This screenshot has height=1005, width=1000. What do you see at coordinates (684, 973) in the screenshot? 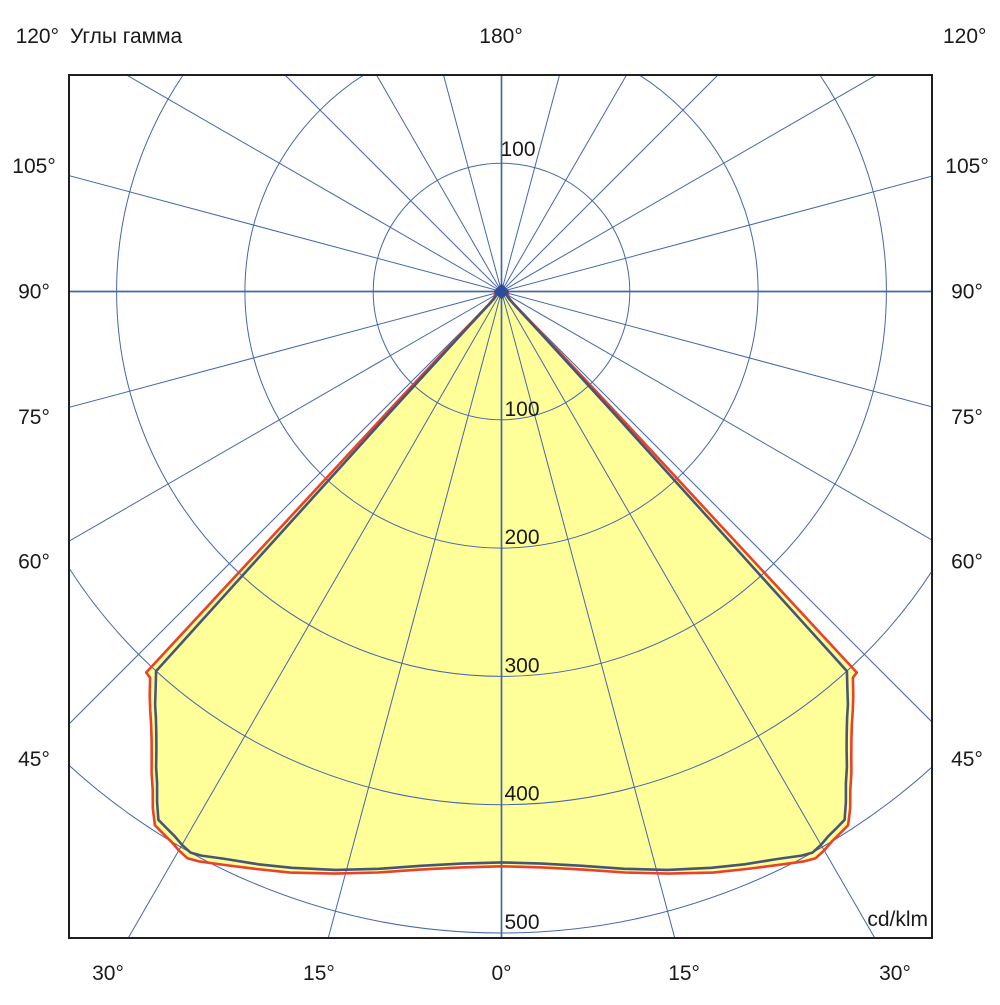
I see `bottom-angle-label-3: 15°` at bounding box center [684, 973].